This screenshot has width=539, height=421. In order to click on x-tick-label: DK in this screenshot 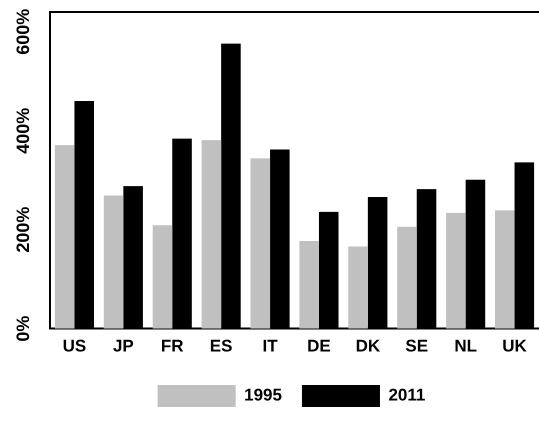, I will do `click(368, 346)`.